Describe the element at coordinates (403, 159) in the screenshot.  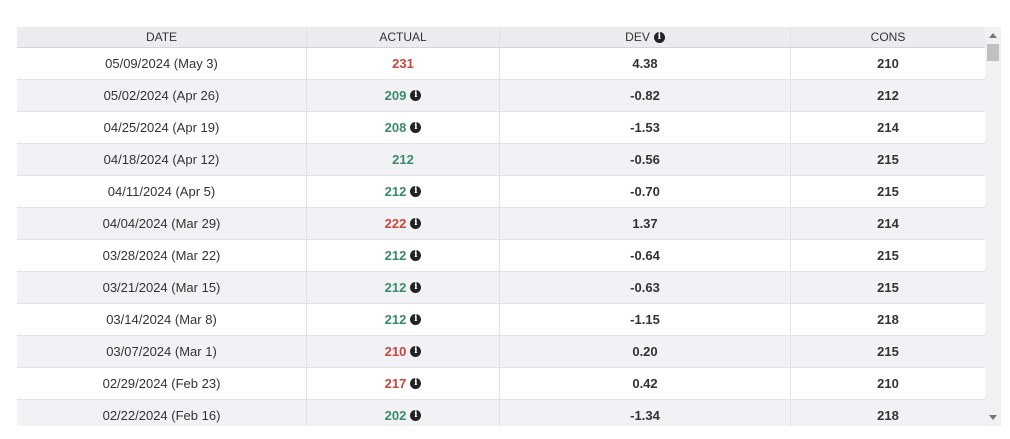
I see `actual-cell: 212` at that location.